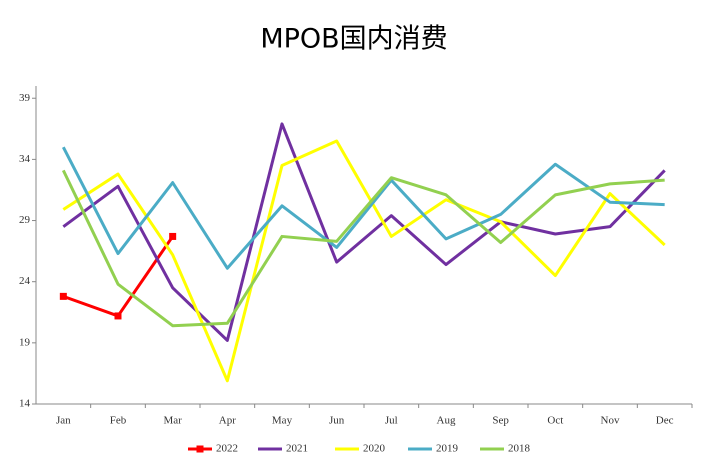 The width and height of the screenshot is (709, 472). I want to click on y-tick-label: 14, so click(25, 404).